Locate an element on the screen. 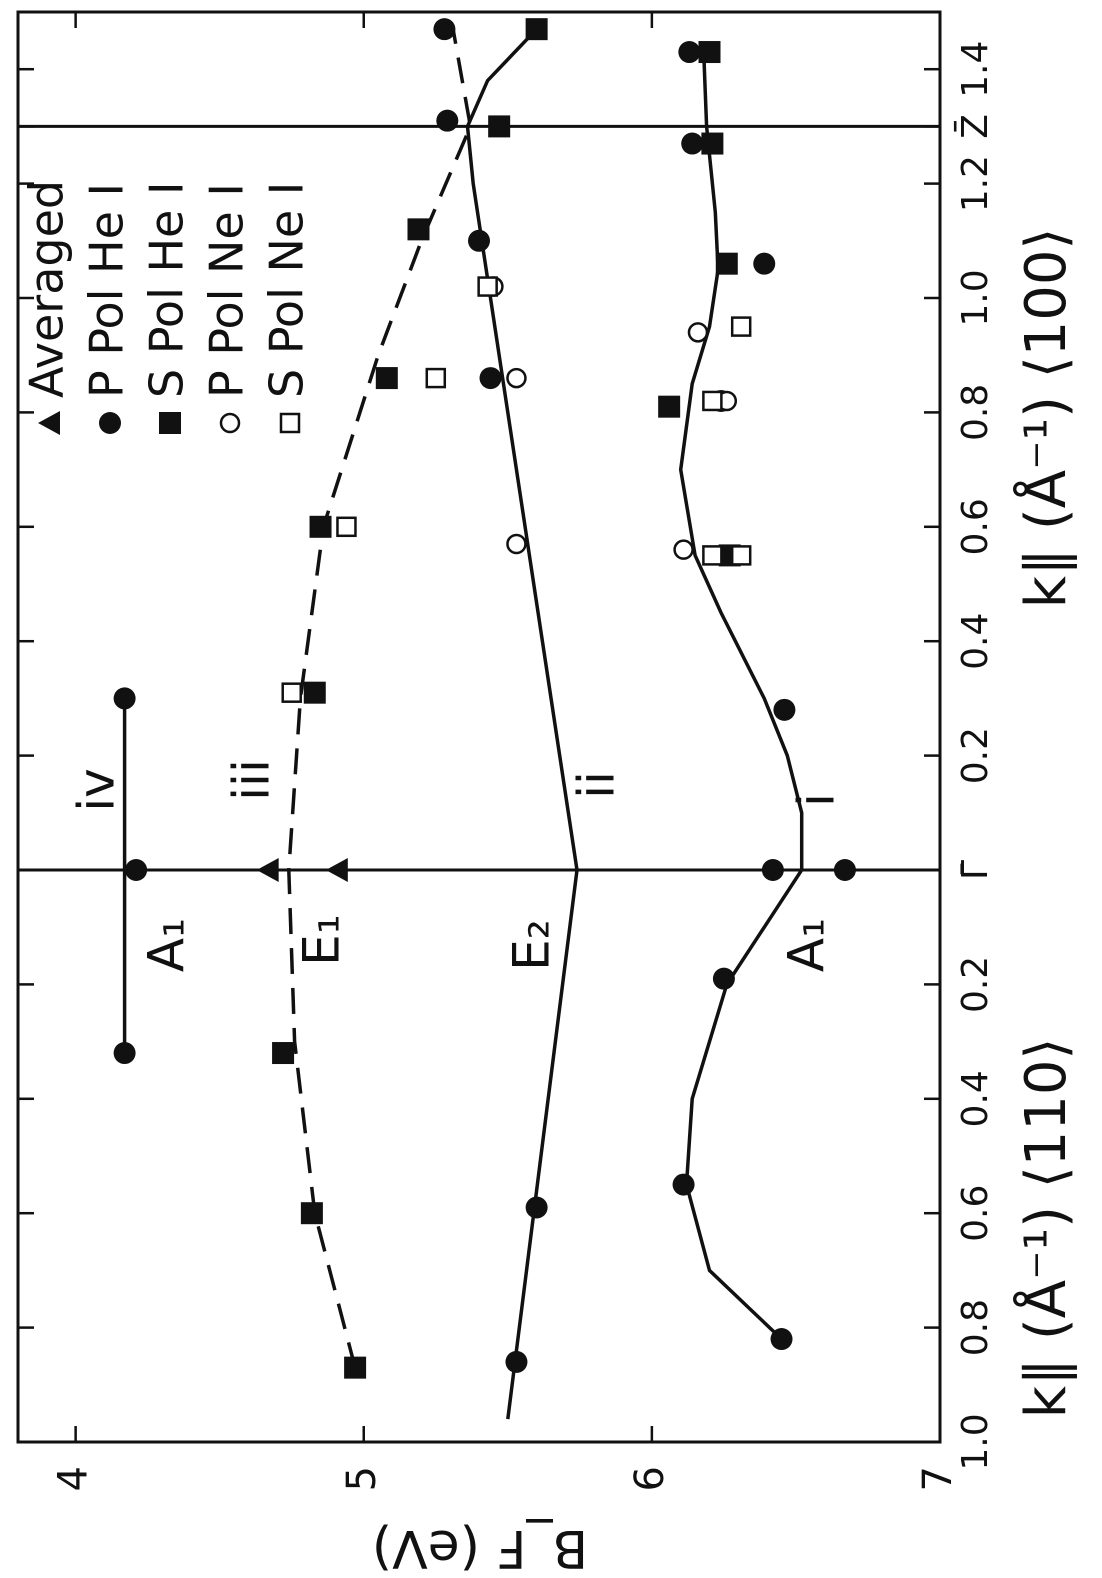 Image resolution: width=1102 pixels, height=1578 pixels. annotation: E₂ is located at coordinates (532, 945).